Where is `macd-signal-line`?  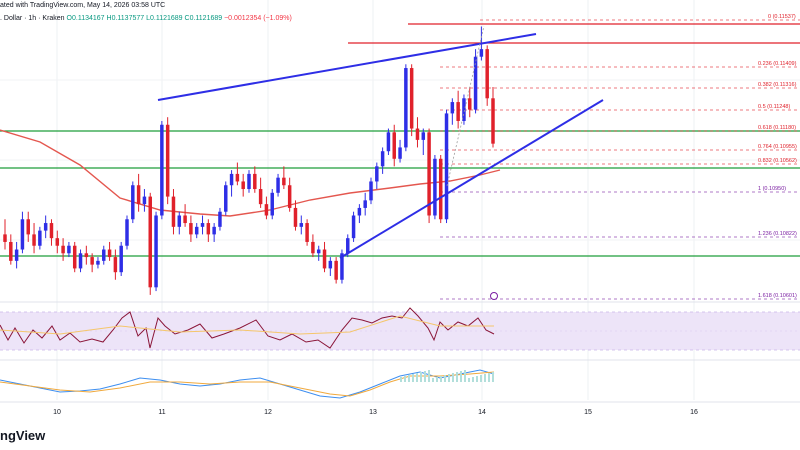
macd-signal-line is located at coordinates (247, 384).